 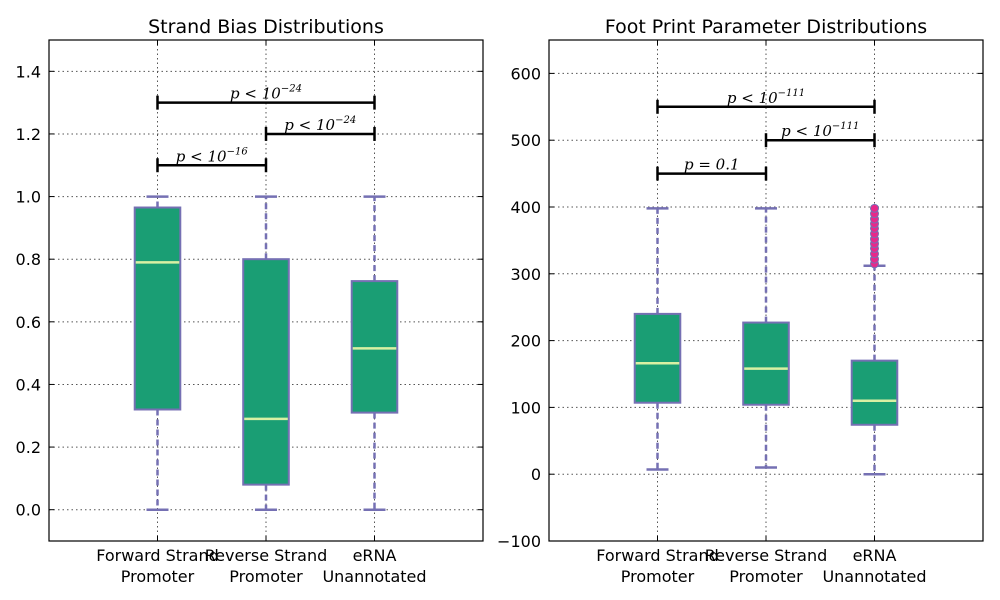 I want to click on y-tick-label: 0, so click(x=536, y=474).